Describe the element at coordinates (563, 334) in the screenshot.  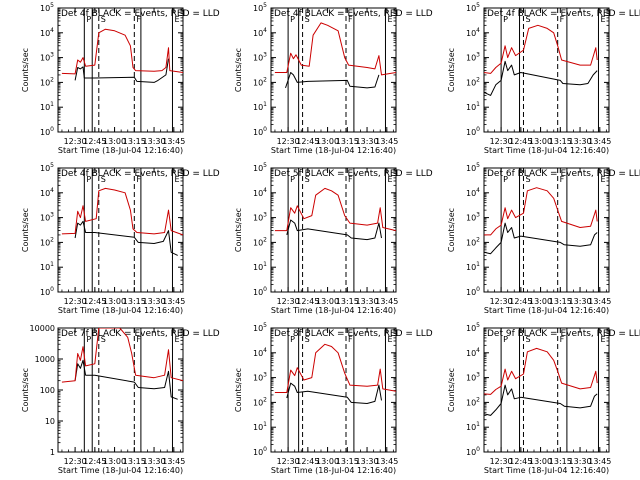
I see `panel-title: Det 9f BLACK = Events, RED = LLD` at that location.